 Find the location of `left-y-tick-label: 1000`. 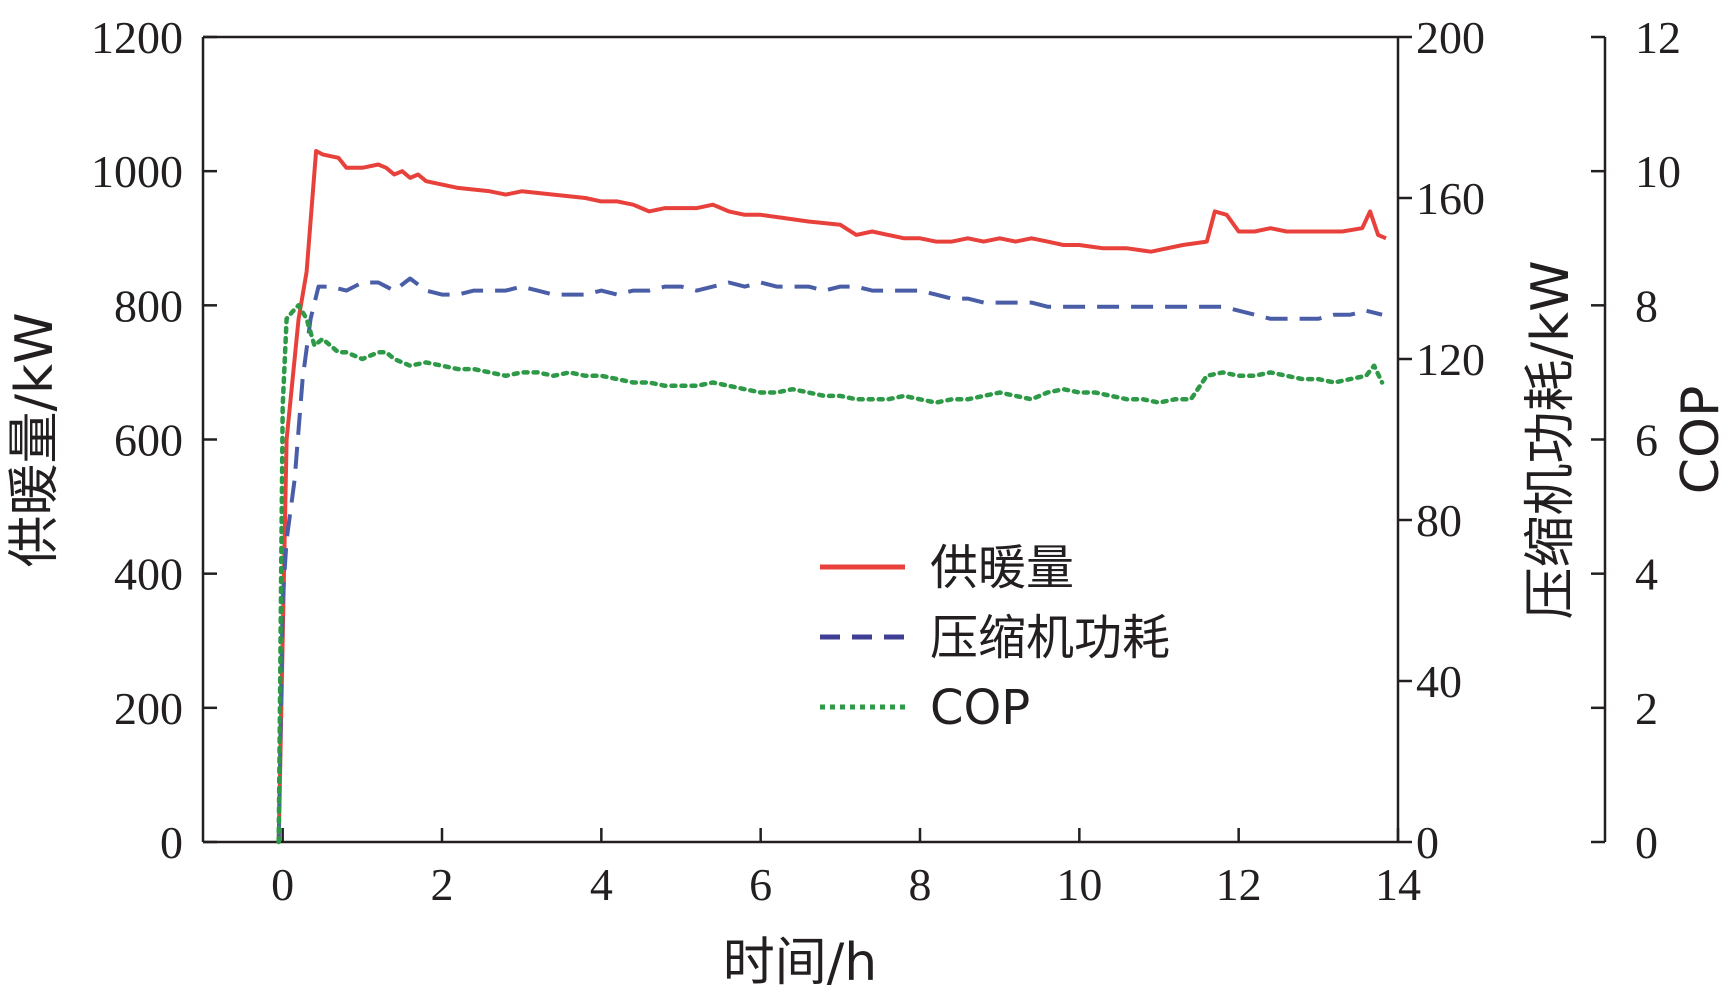

left-y-tick-label: 1000 is located at coordinates (137, 171).